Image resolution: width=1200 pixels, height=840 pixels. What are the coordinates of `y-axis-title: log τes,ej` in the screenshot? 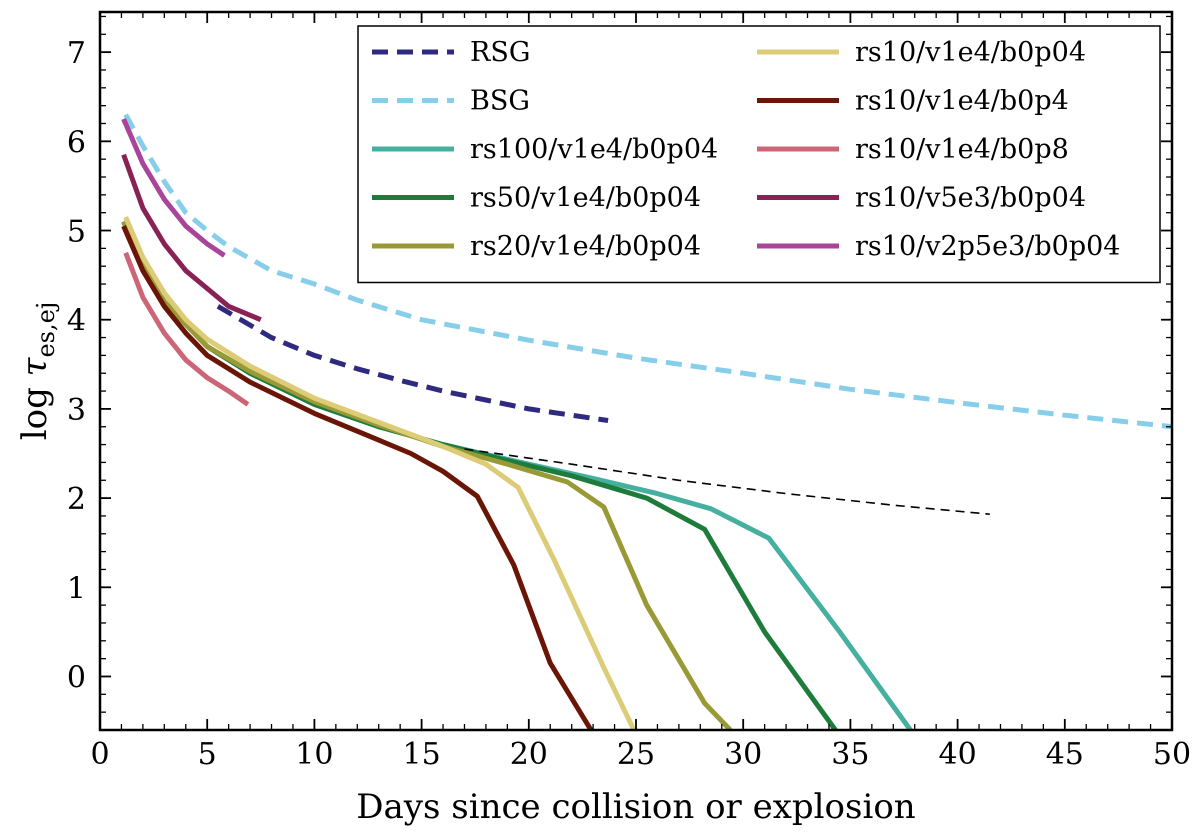 It's located at (37, 371).